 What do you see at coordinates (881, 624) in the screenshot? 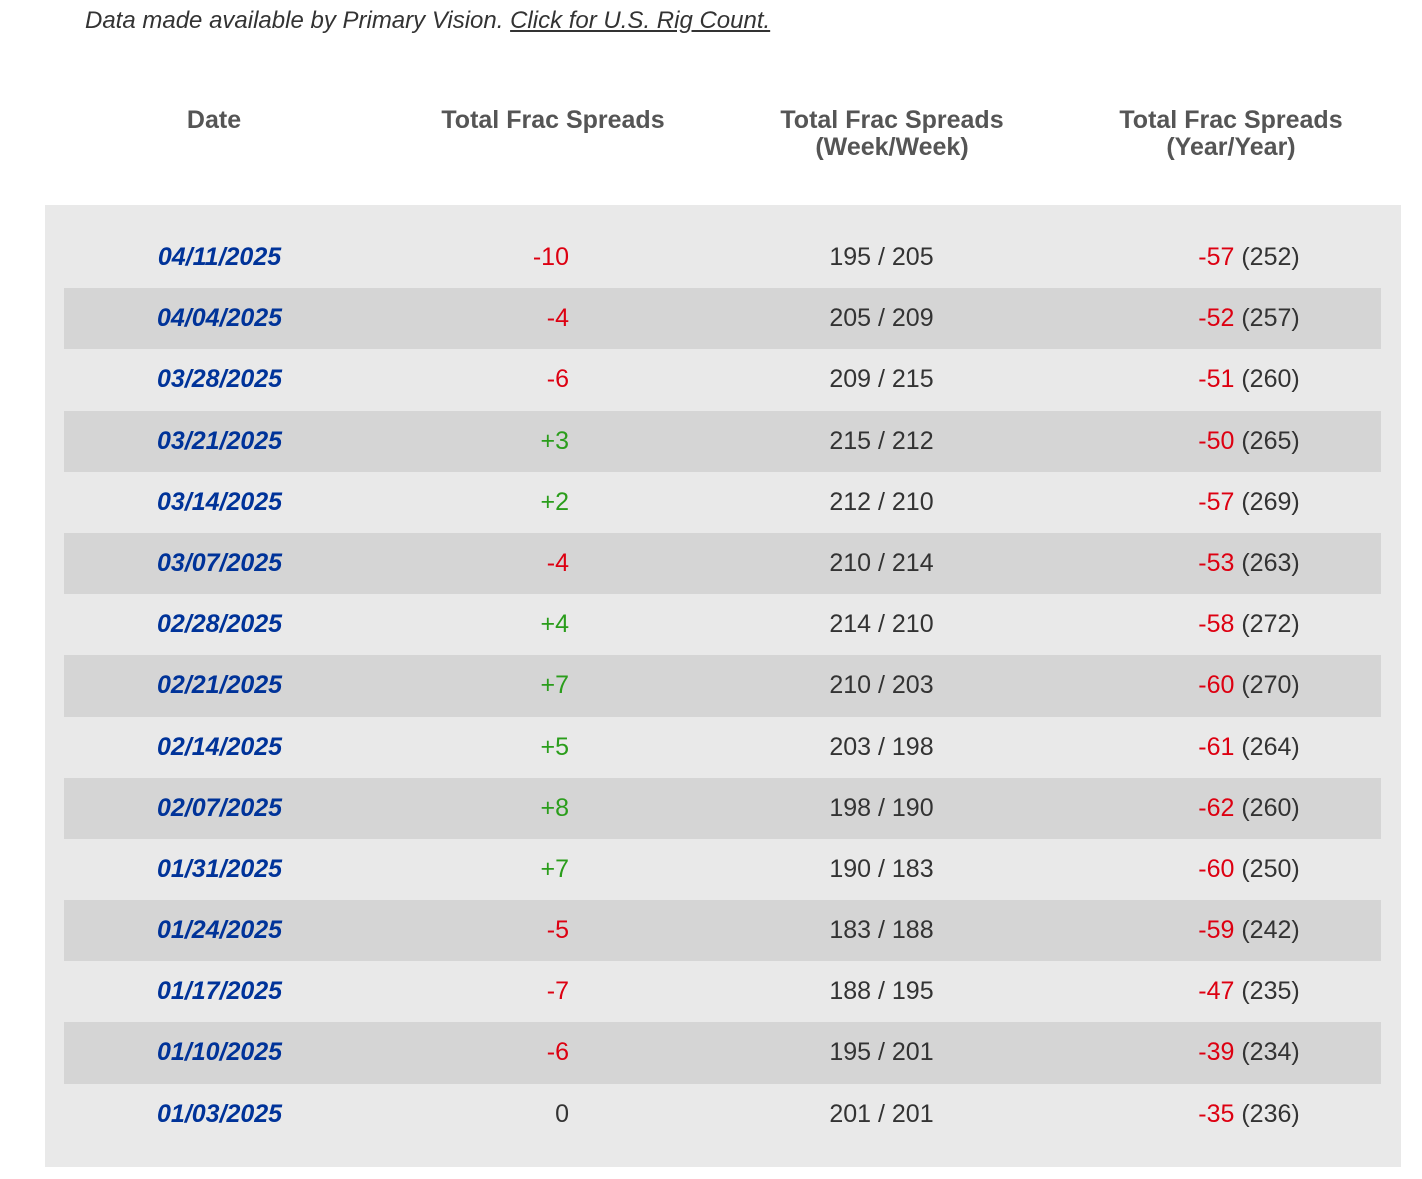
I see `week-over-week-cell: 214 / 210` at bounding box center [881, 624].